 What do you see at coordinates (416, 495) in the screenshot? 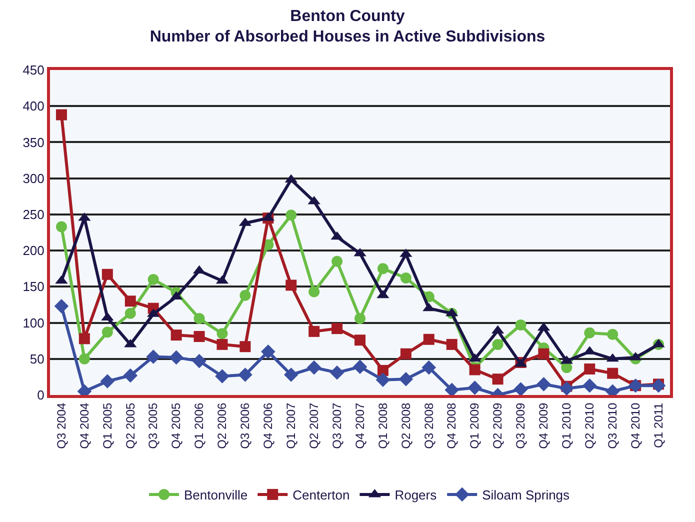
I see `legend-label: Rogers` at bounding box center [416, 495].